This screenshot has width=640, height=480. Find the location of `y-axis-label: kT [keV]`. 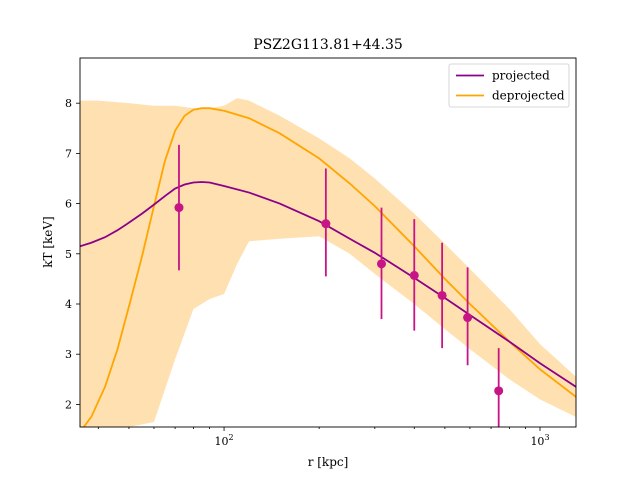

y-axis-label: kT [keV] is located at coordinates (48, 242).